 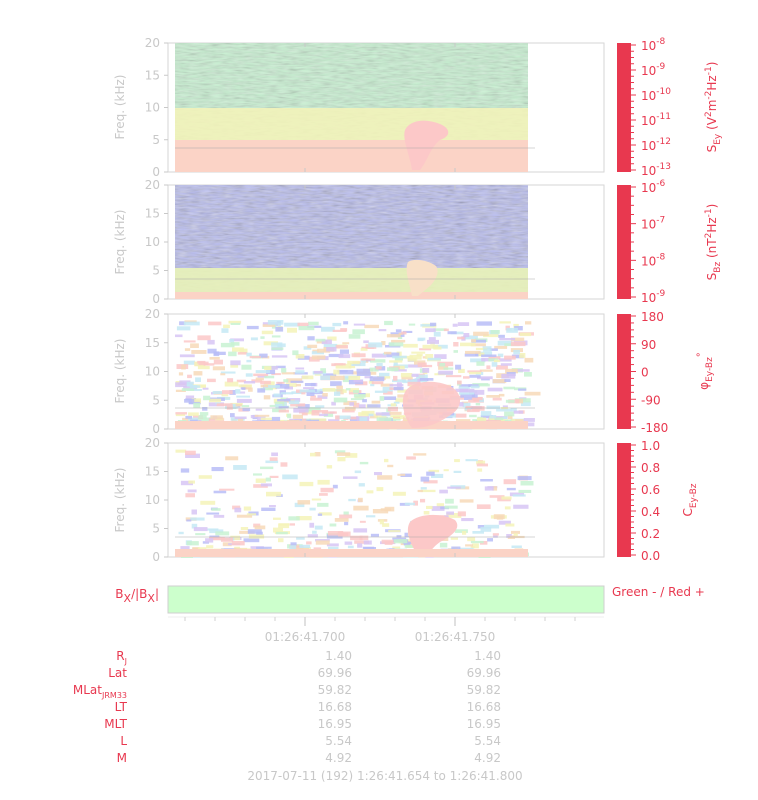 I want to click on panel-3-ytick-label: 20, so click(x=152, y=314).